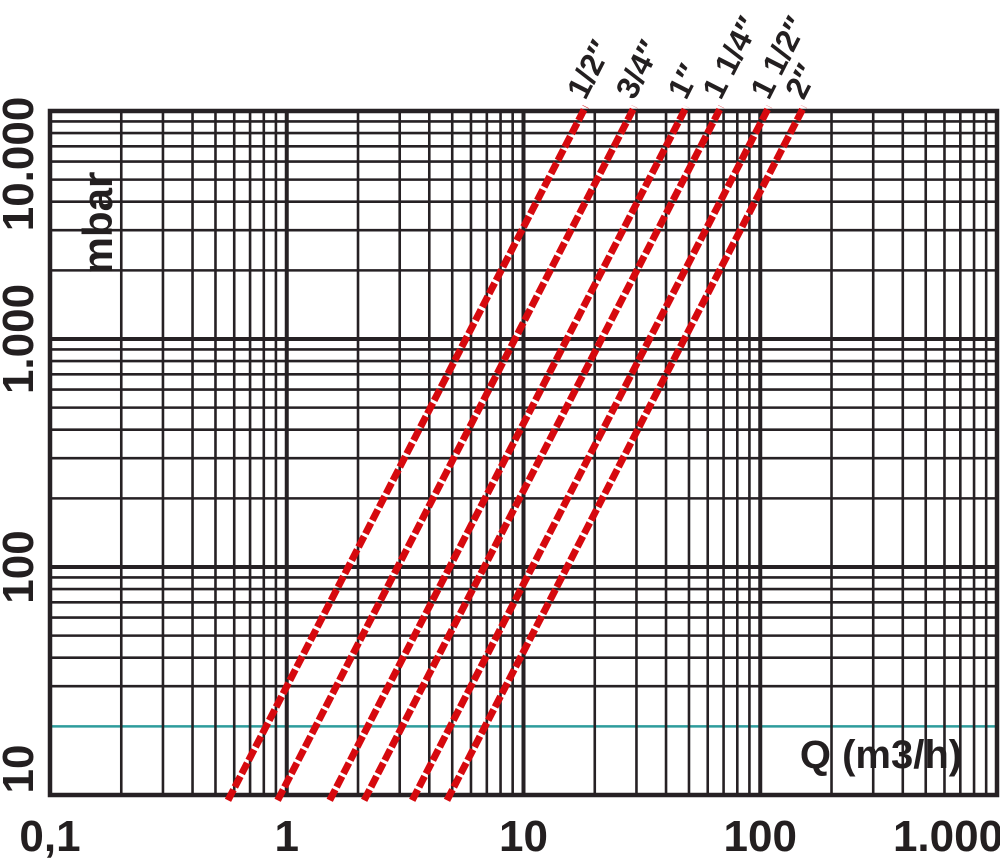  What do you see at coordinates (881, 755) in the screenshot?
I see `x-axis-title: Q (m3/h)` at bounding box center [881, 755].